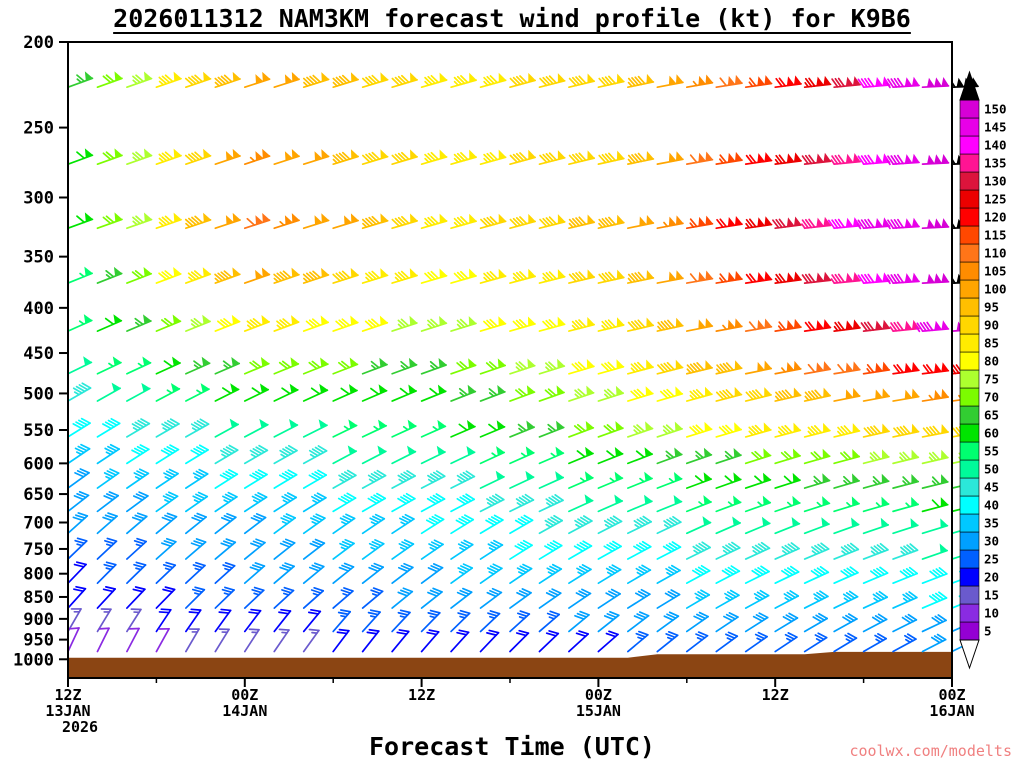 Image resolution: width=1024 pixels, height=768 pixels. Describe the element at coordinates (991, 541) in the screenshot. I see `legend-value-label: 30` at that location.